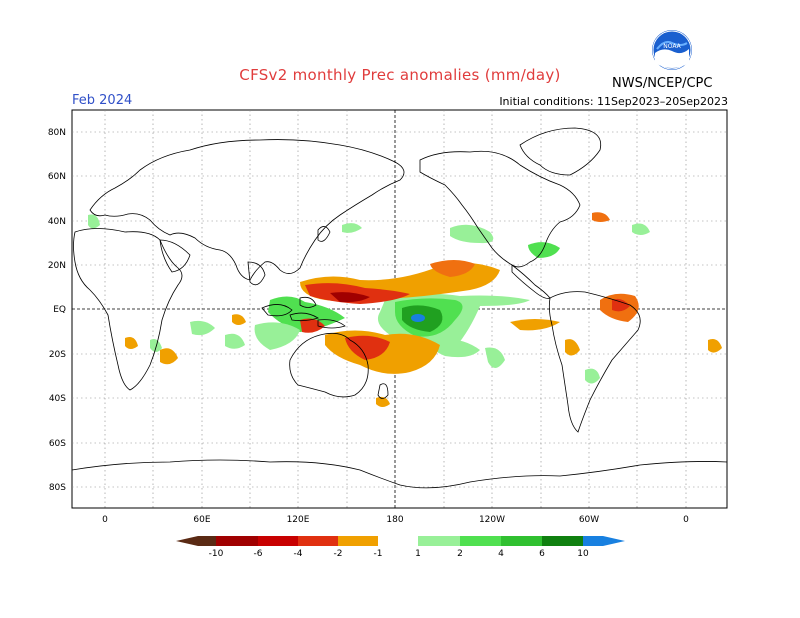 The height and width of the screenshot is (618, 800). I want to click on lon-label: 120W, so click(492, 520).